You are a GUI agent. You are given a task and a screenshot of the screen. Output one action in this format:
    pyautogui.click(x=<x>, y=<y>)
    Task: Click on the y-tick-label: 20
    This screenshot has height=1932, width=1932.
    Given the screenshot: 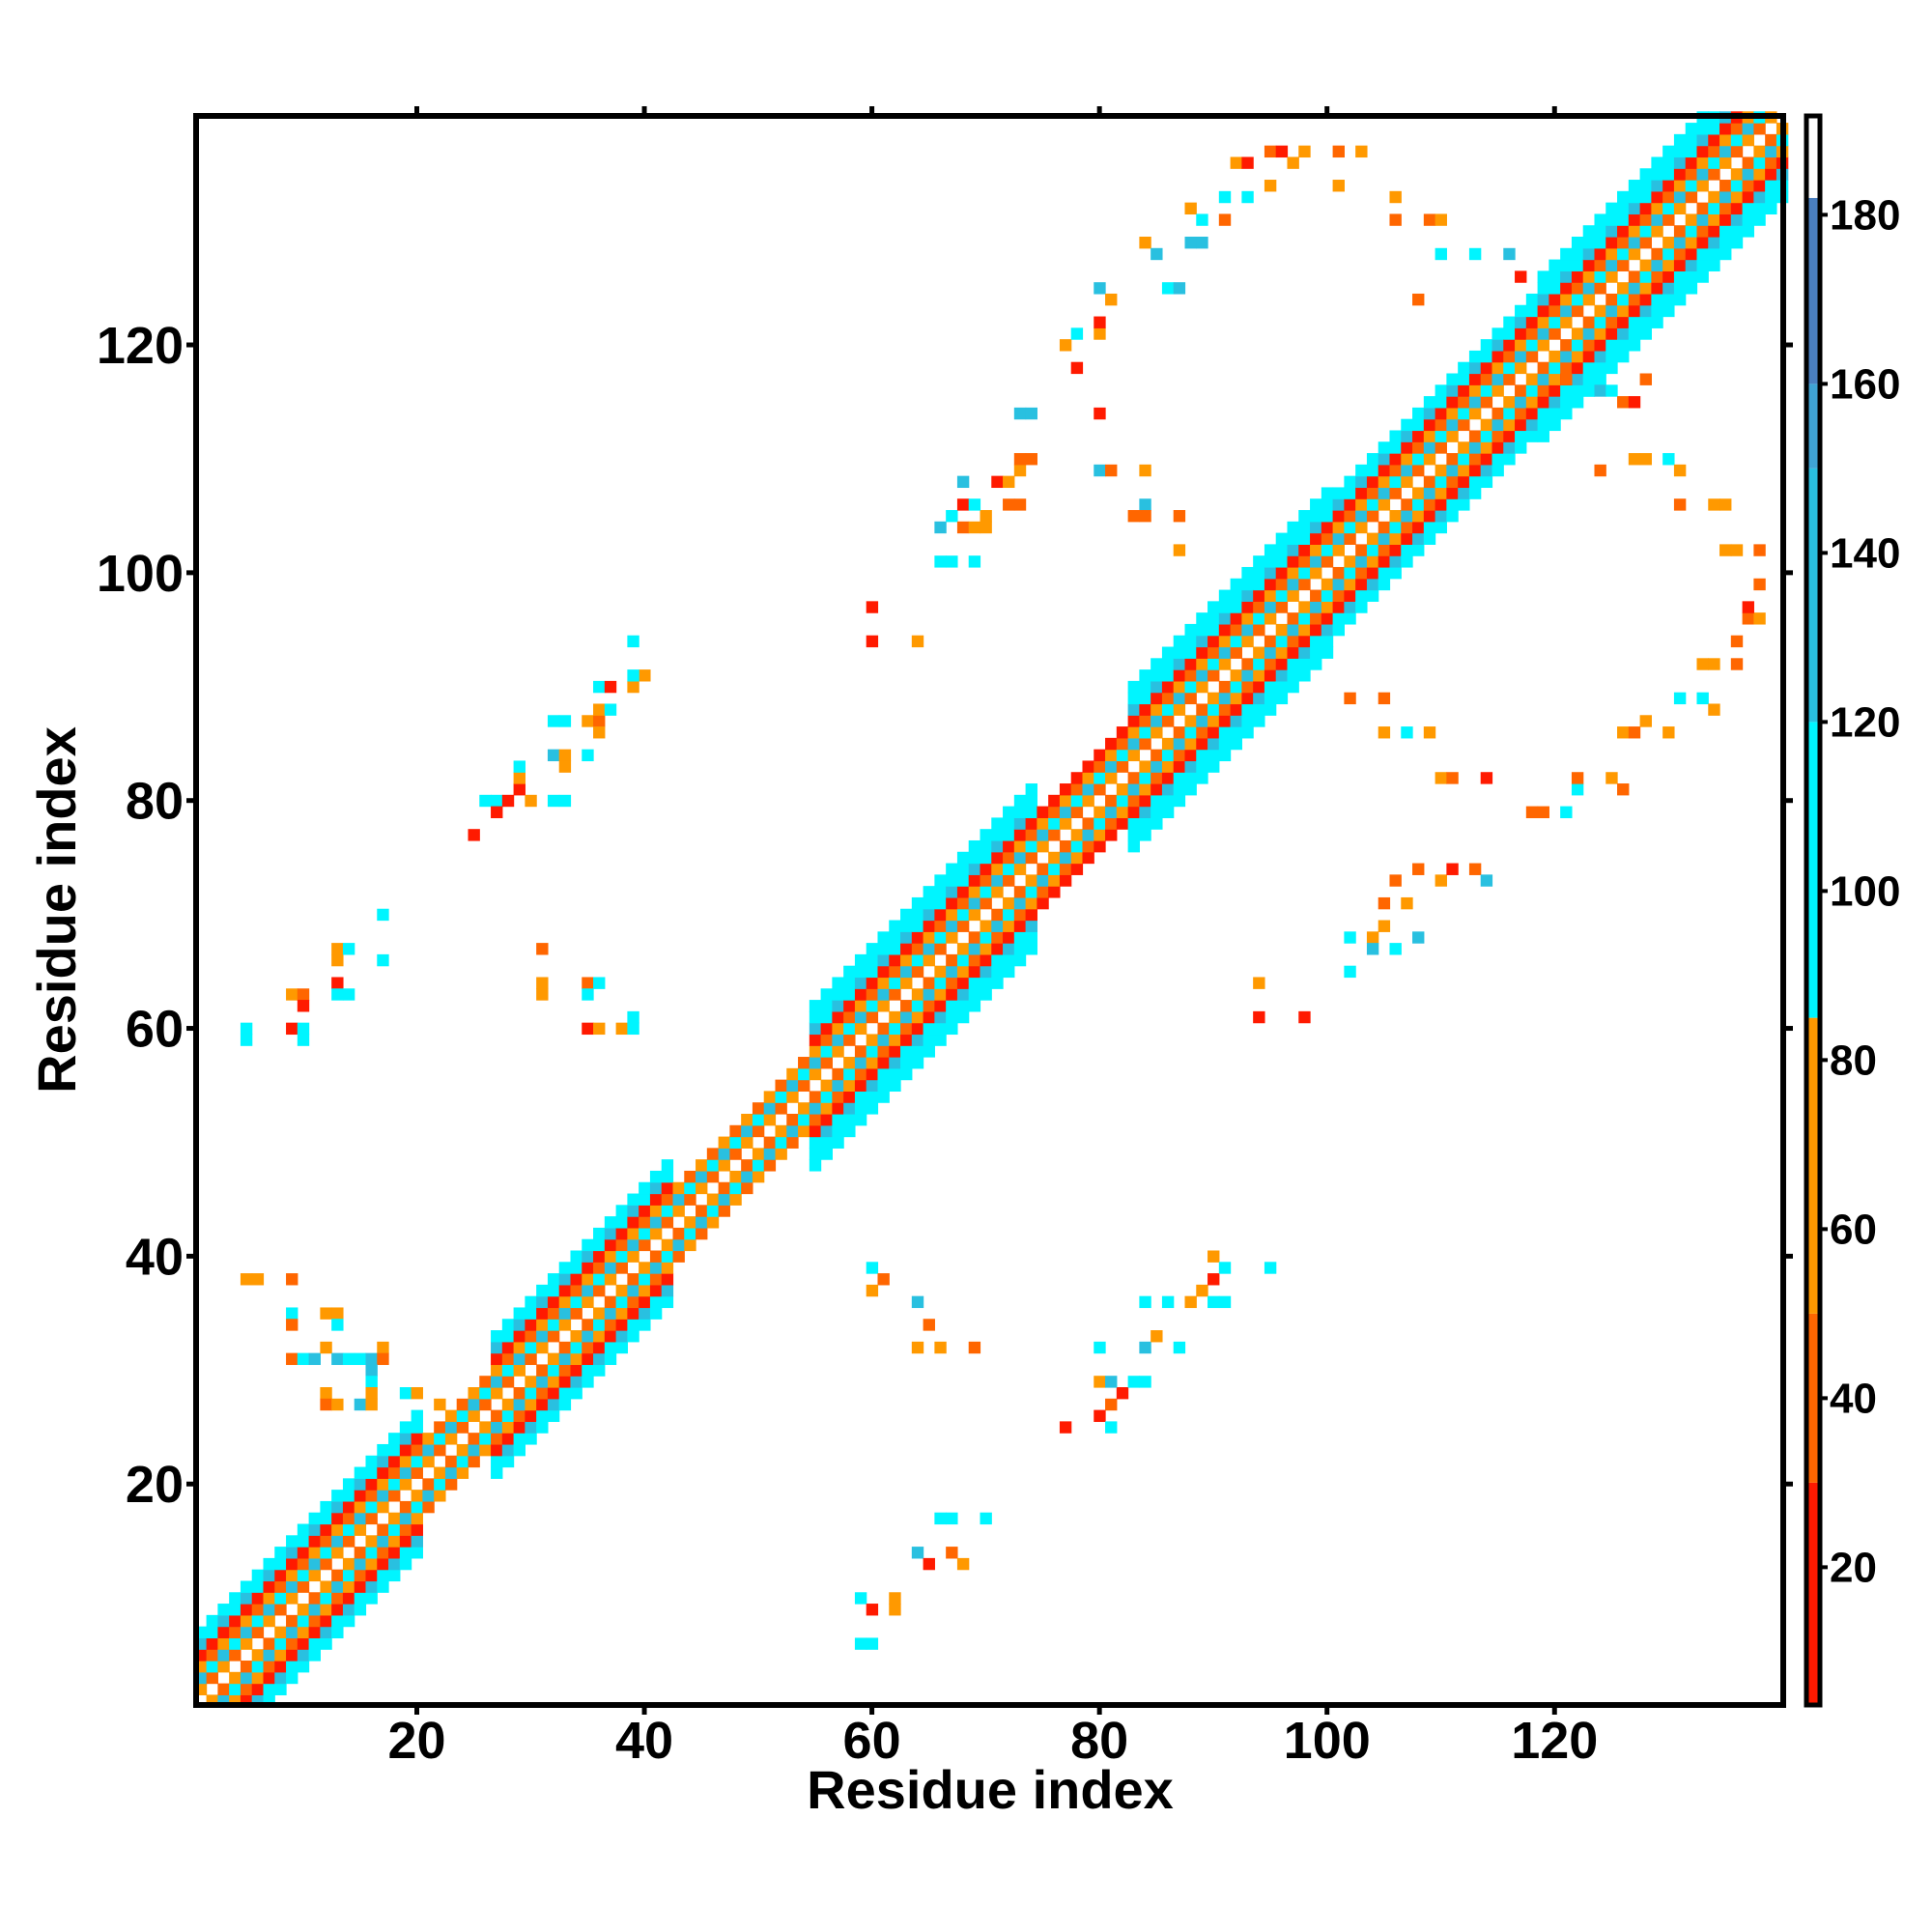 What is the action you would take?
    pyautogui.click(x=155, y=1485)
    